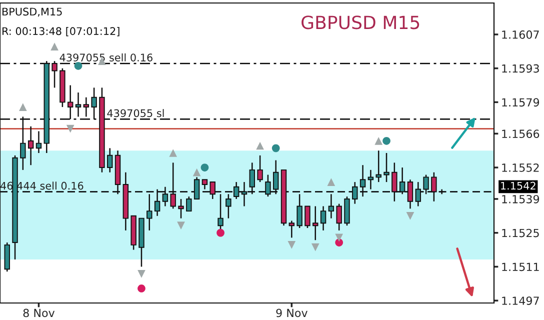  What do you see at coordinates (521, 134) in the screenshot?
I see `y-tick-label: 1.1566` at bounding box center [521, 134].